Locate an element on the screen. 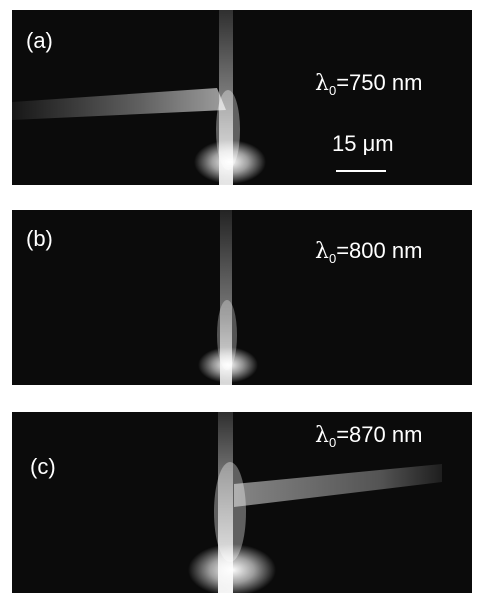 This screenshot has width=480, height=593. wavelength-label: λ0=800 nm is located at coordinates (369, 252).